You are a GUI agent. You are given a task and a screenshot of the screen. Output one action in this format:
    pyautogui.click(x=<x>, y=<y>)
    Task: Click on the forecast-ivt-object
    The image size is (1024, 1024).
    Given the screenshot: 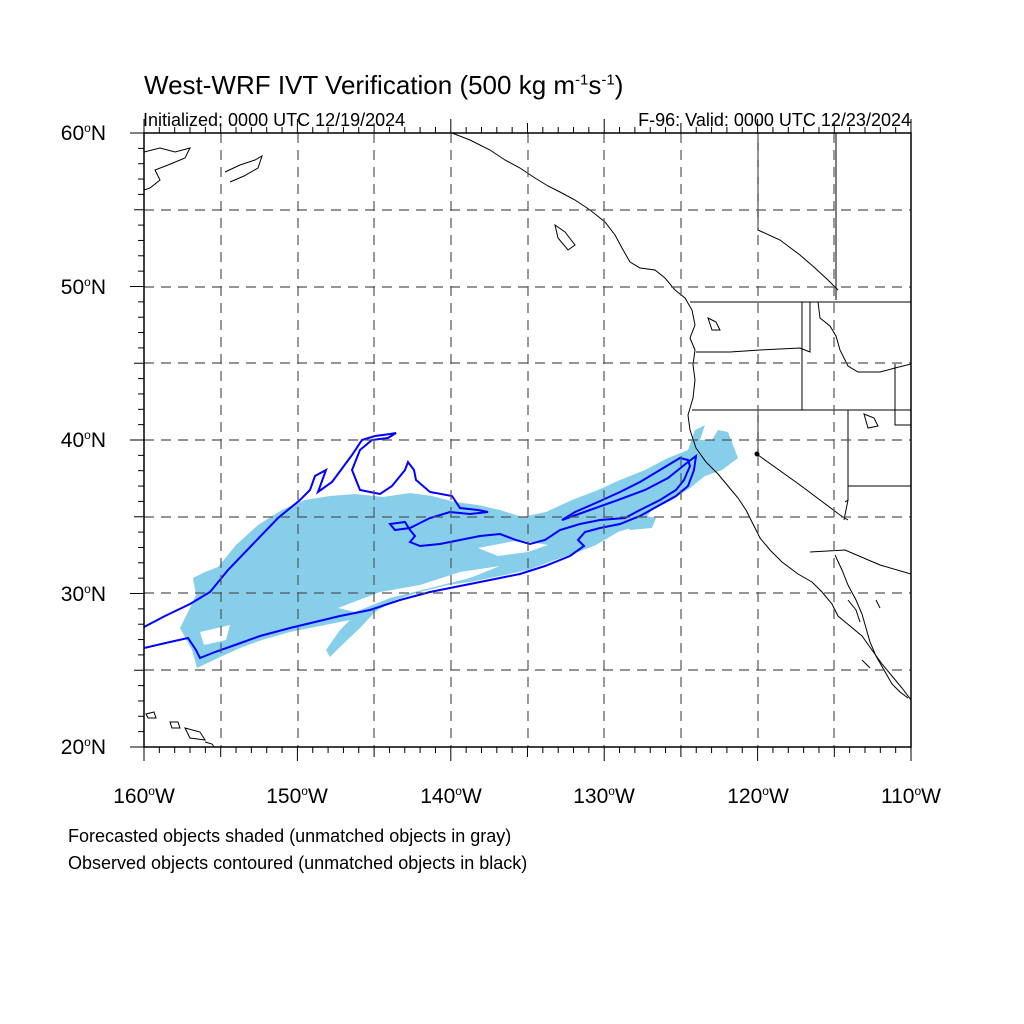 What is the action you would take?
    pyautogui.click(x=459, y=546)
    